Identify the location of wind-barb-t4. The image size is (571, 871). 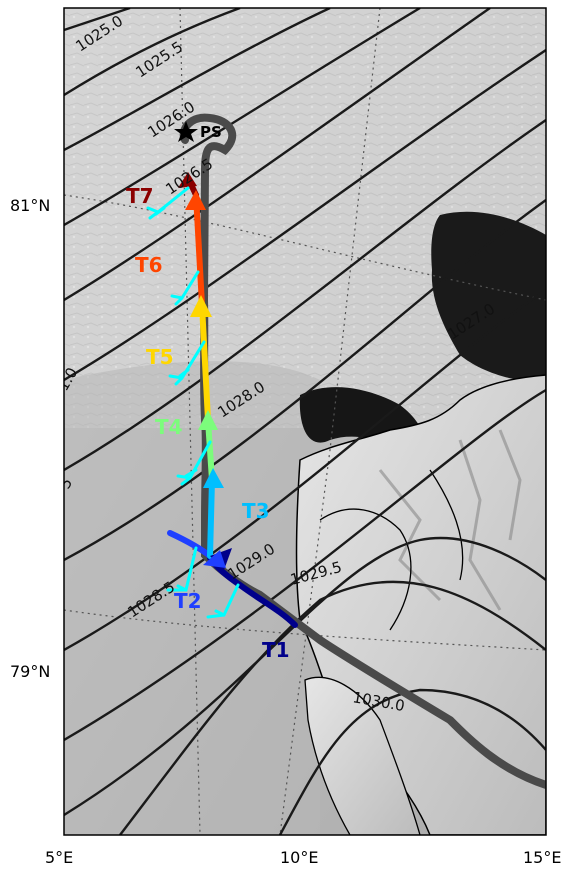
(194, 463).